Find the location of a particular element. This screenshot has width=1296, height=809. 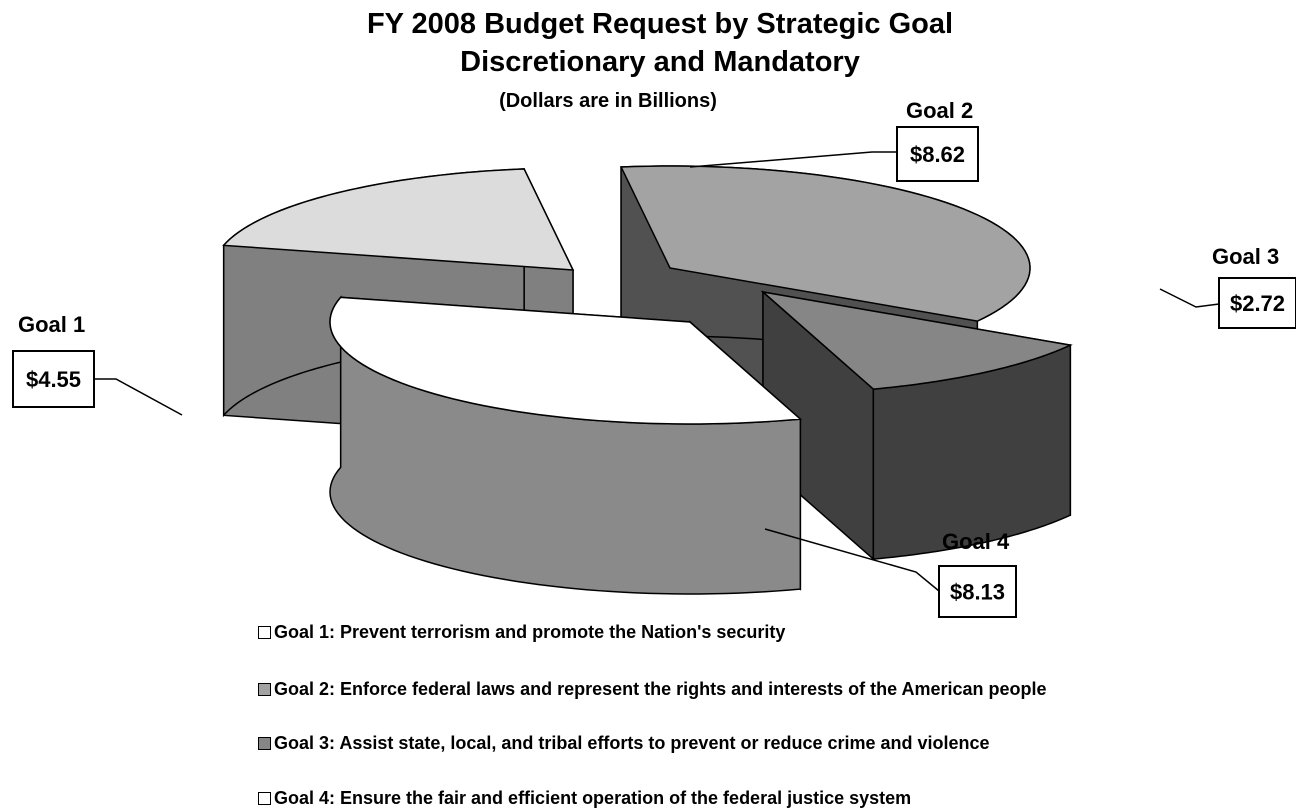

slice-name-label: Goal 1 is located at coordinates (51, 324).